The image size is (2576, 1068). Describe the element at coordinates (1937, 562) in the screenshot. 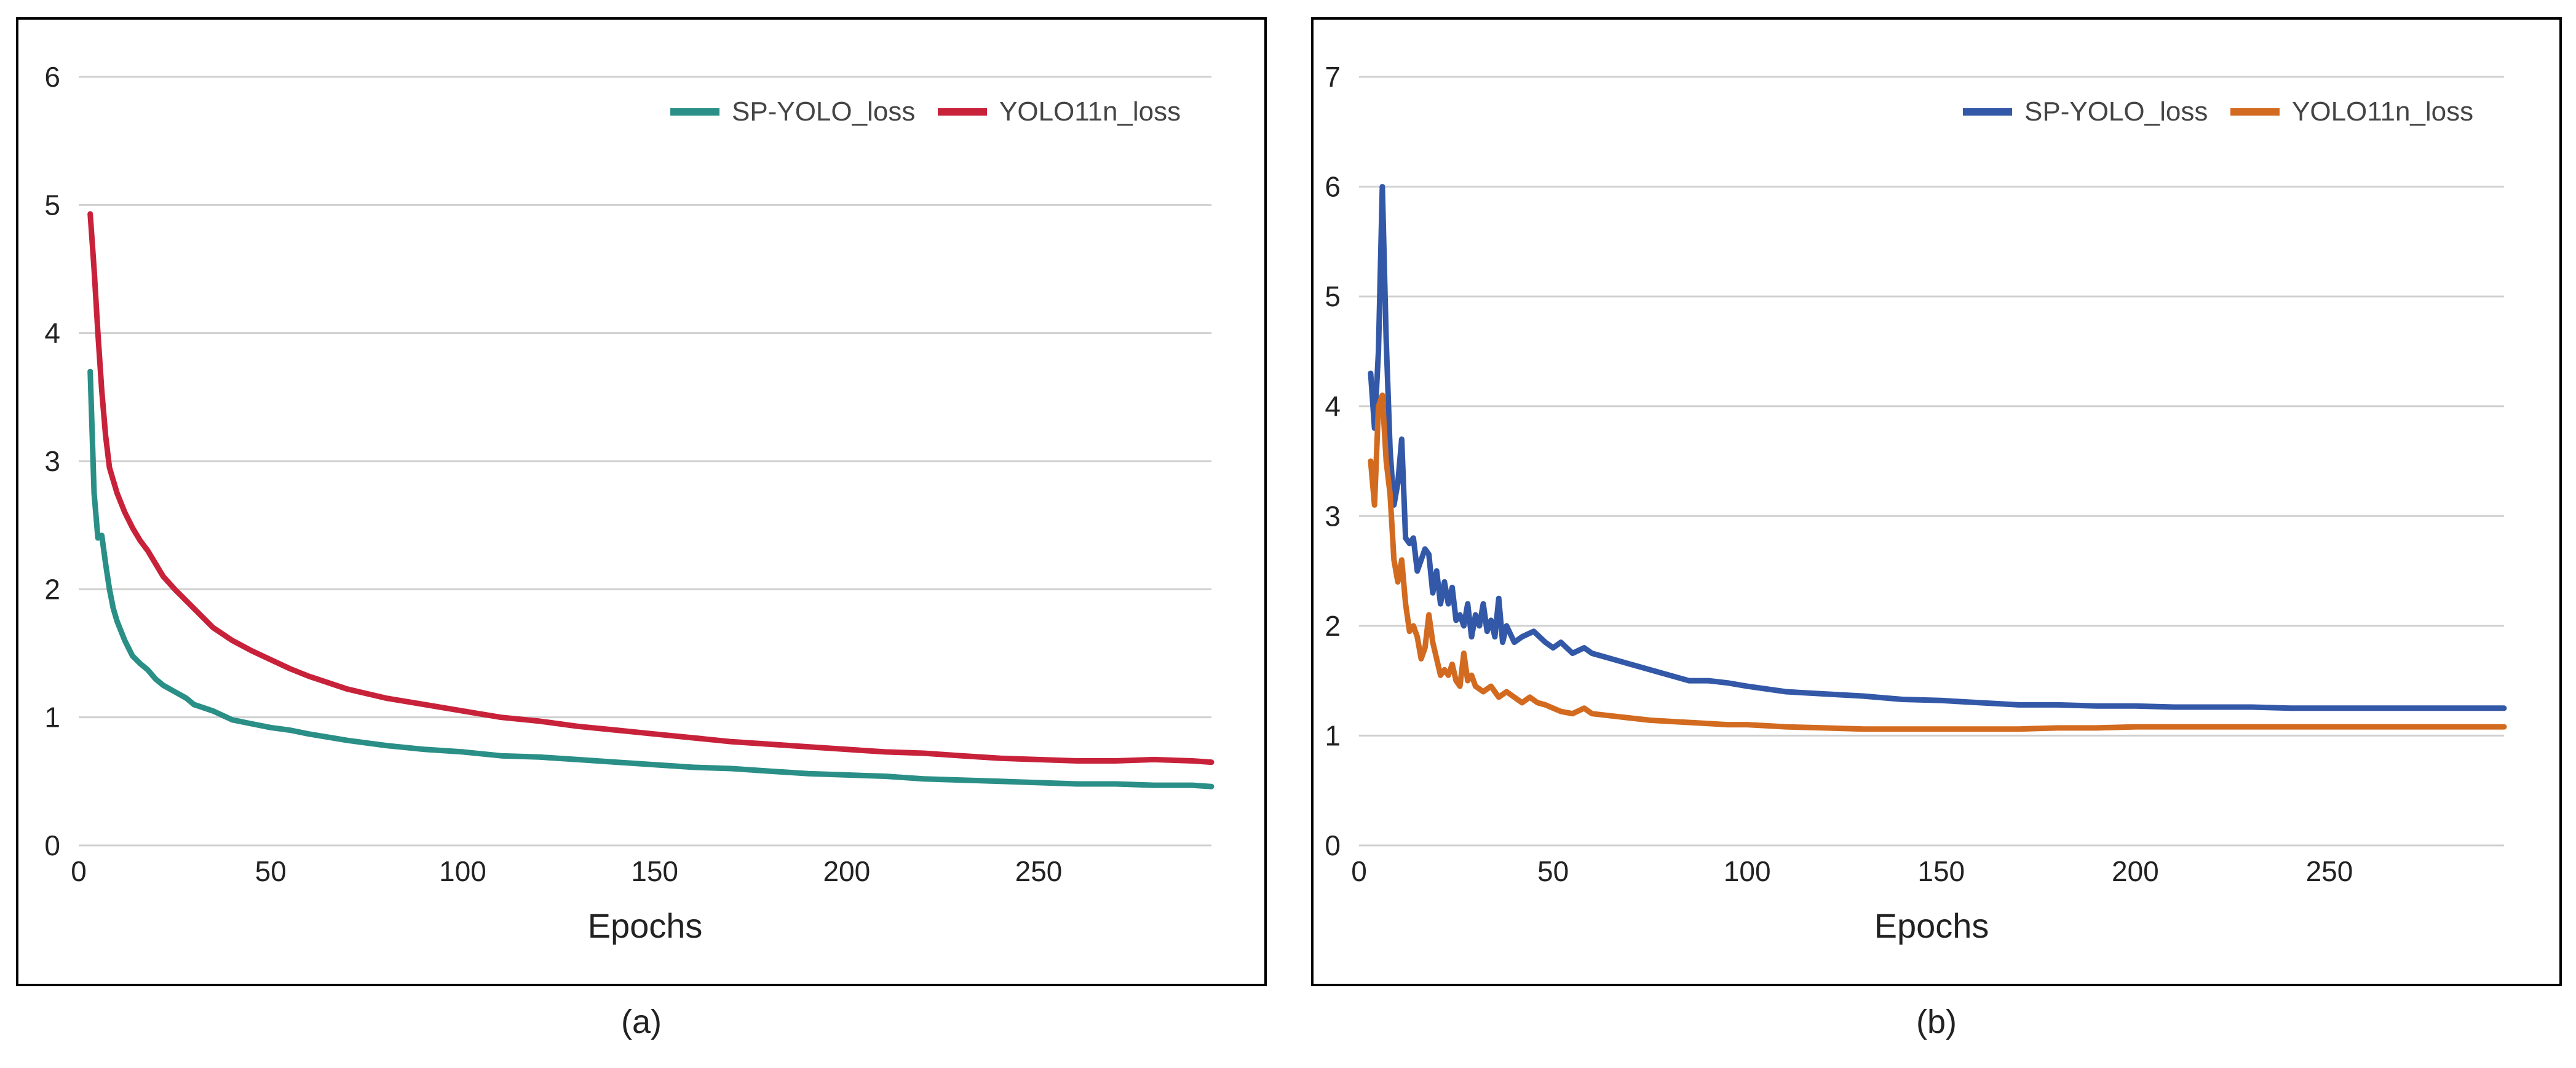

I see `series-line-yolo11n` at that location.